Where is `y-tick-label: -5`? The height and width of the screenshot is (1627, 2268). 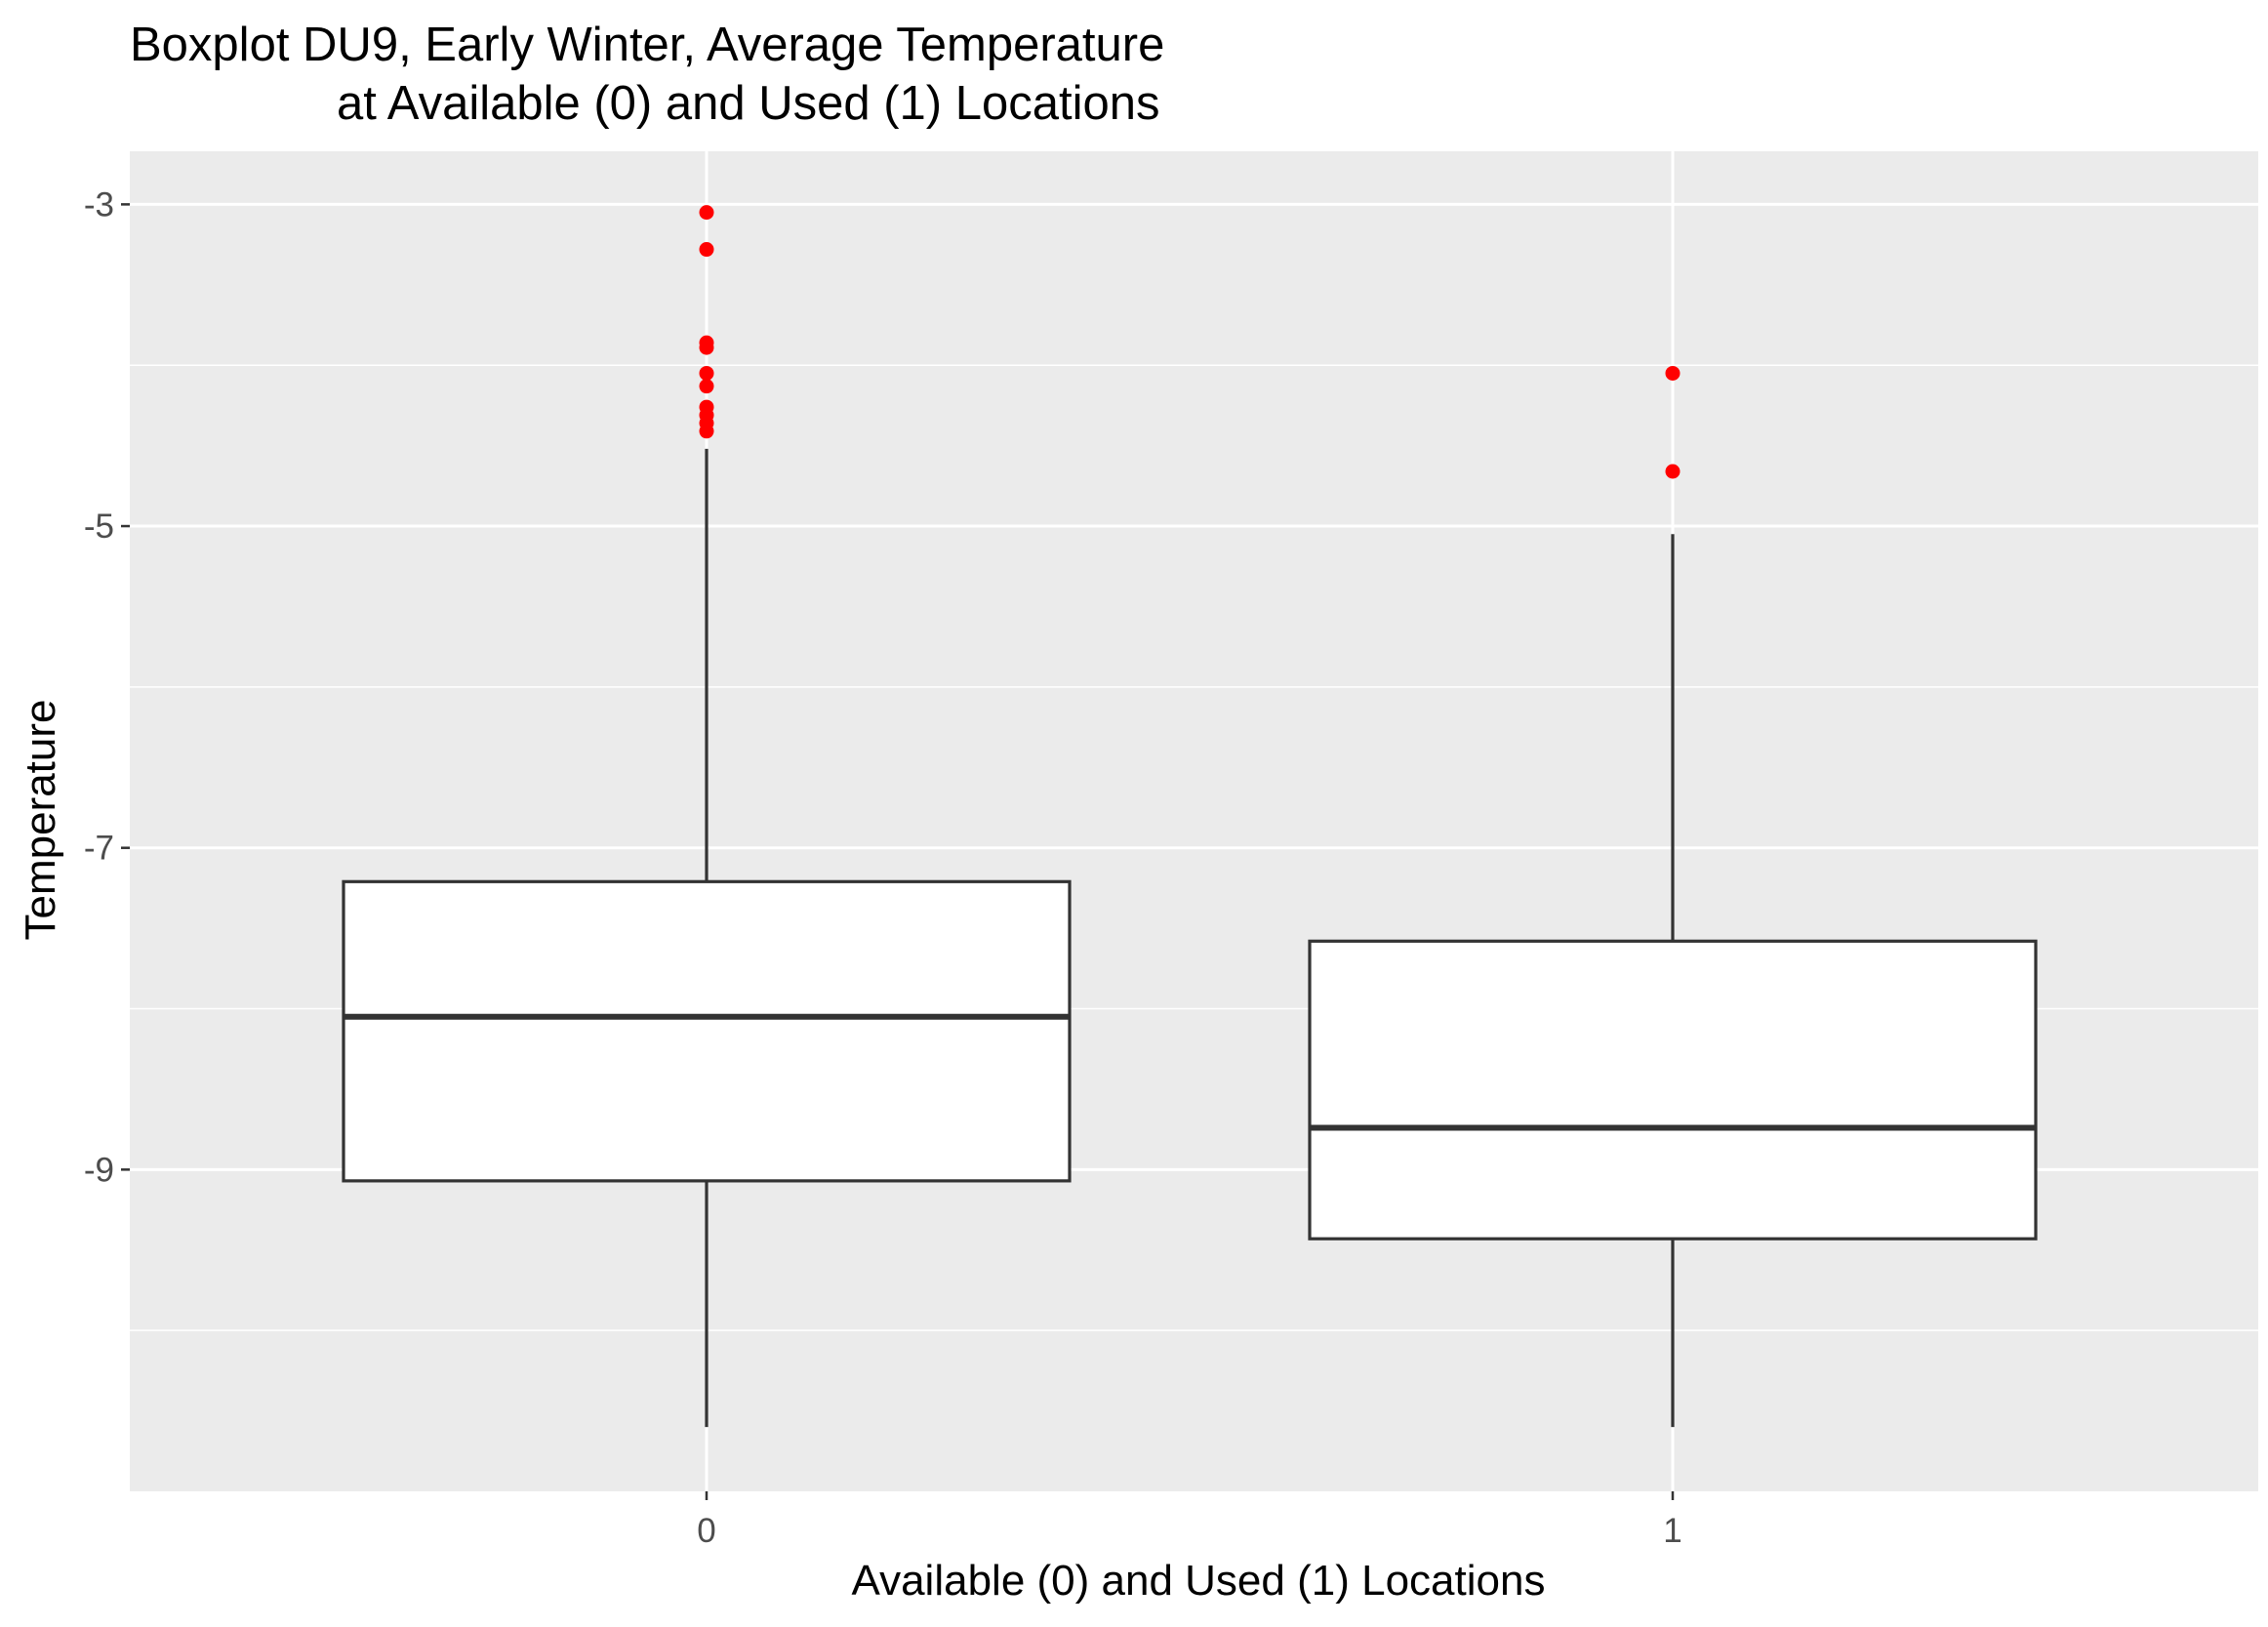 y-tick-label: -5 is located at coordinates (99, 527).